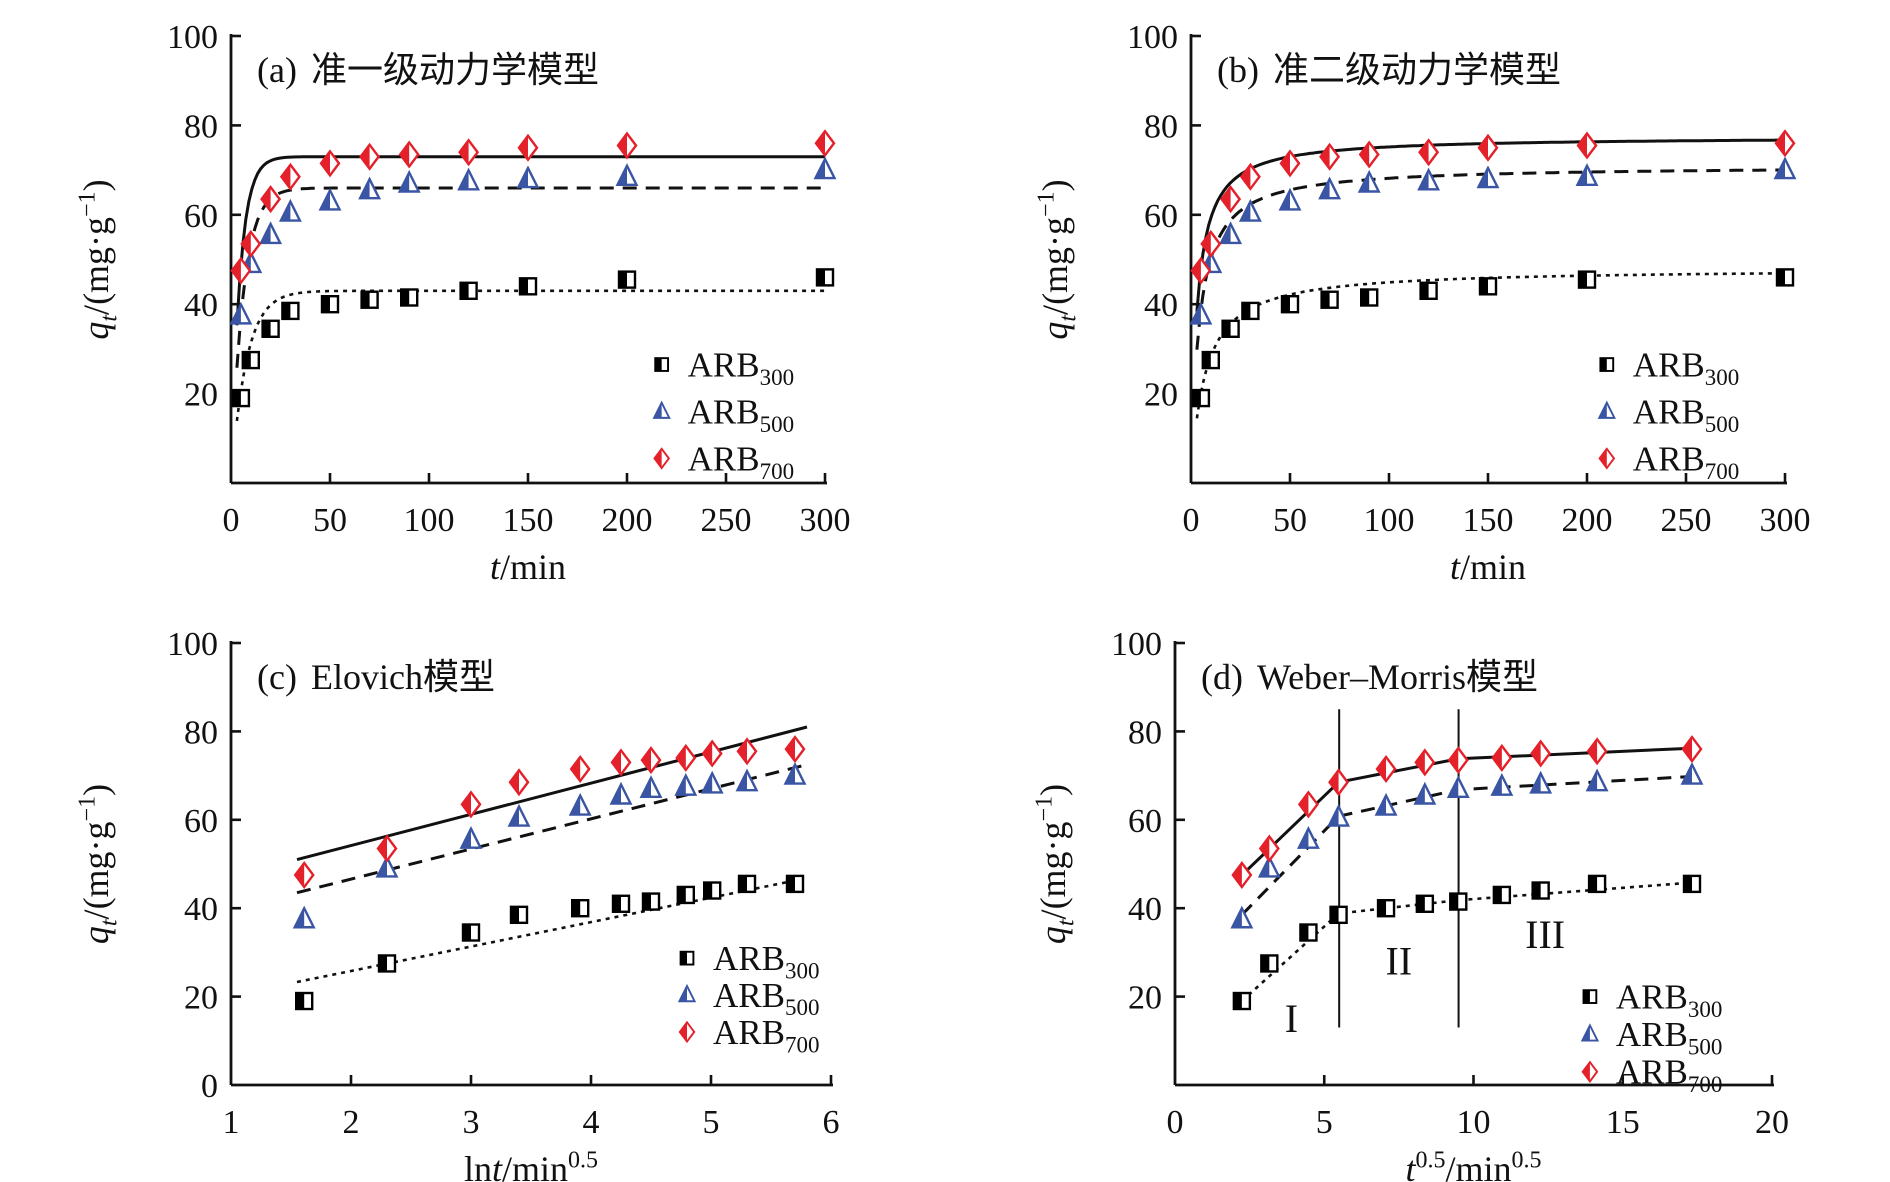 The width and height of the screenshot is (1890, 1182). Describe the element at coordinates (429, 520) in the screenshot. I see `x-tick-label: 100` at that location.